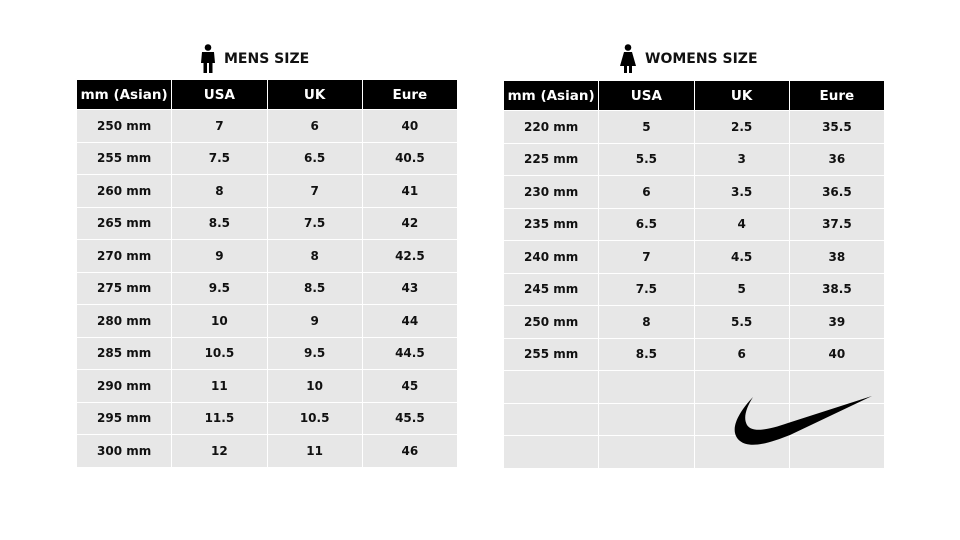  What do you see at coordinates (837, 354) in the screenshot?
I see `table-cell: 40` at bounding box center [837, 354].